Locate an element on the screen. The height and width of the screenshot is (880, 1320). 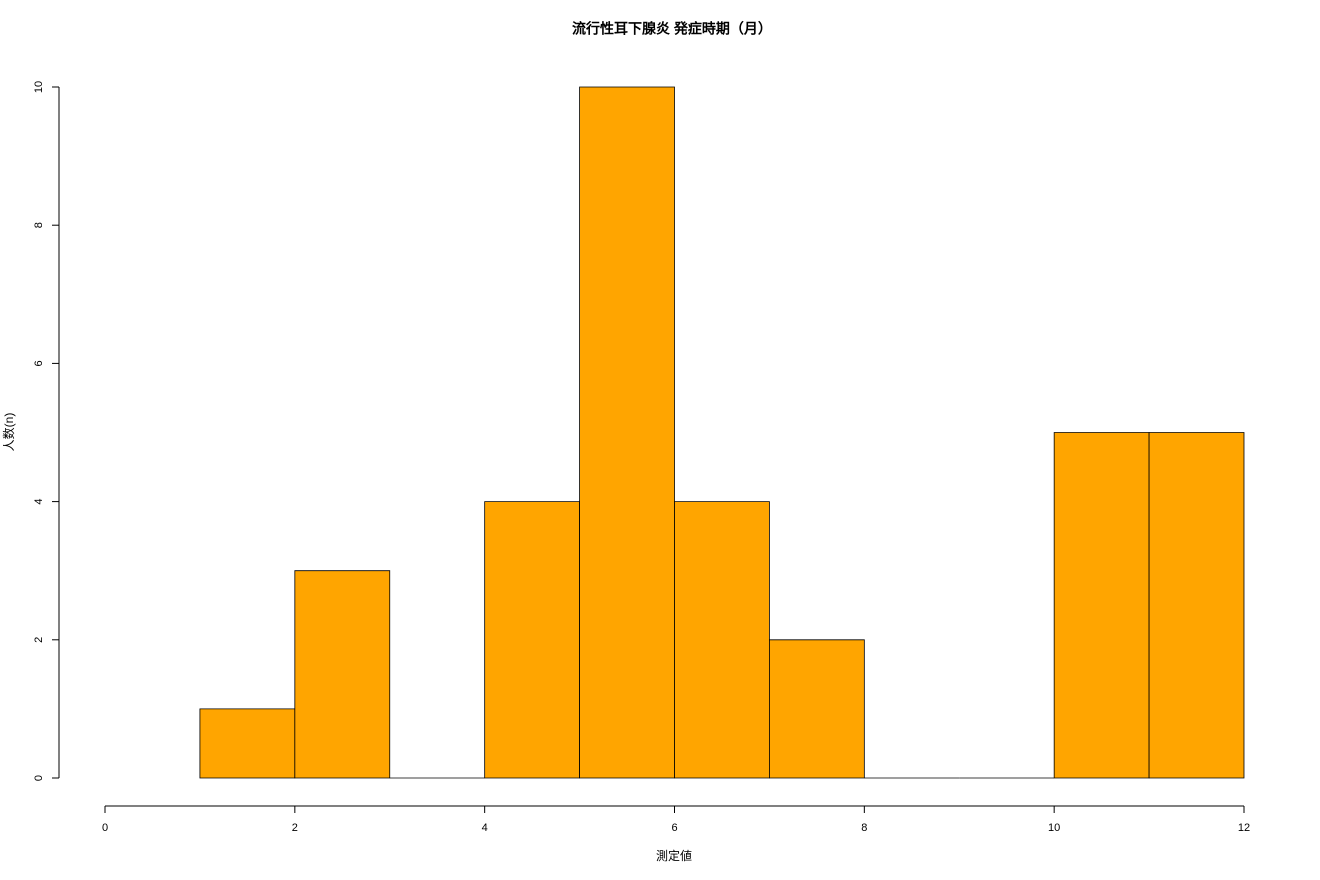
y-tick-label: 8 is located at coordinates (39, 225).